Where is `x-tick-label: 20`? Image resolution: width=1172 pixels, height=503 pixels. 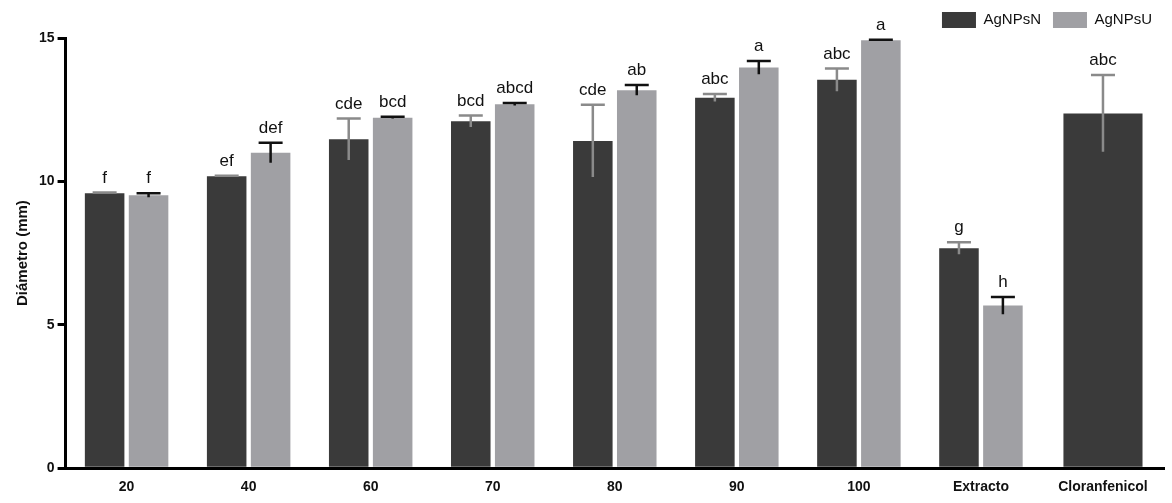 x-tick-label: 20 is located at coordinates (126, 486).